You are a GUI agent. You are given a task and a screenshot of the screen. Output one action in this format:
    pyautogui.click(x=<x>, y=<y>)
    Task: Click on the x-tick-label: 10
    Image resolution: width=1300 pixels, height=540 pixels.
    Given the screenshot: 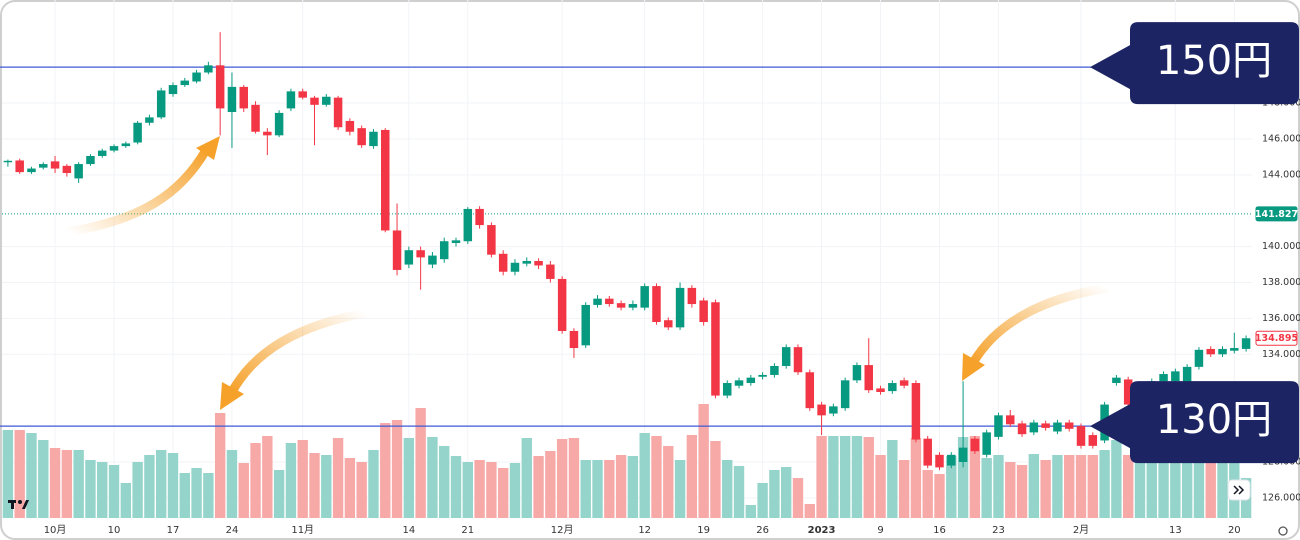 What is the action you would take?
    pyautogui.click(x=114, y=530)
    